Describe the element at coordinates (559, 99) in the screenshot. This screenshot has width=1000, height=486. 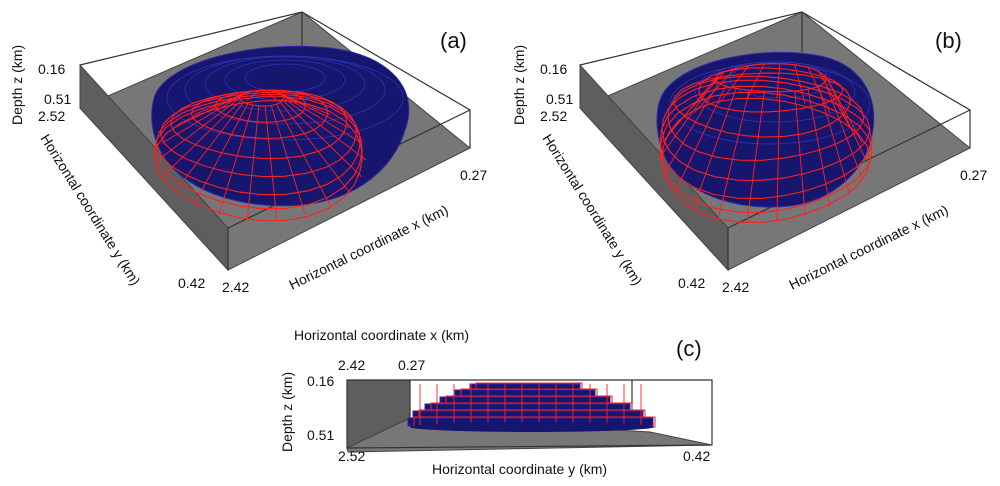
I see `panel-b-z-bottom-tick: 0.51` at that location.